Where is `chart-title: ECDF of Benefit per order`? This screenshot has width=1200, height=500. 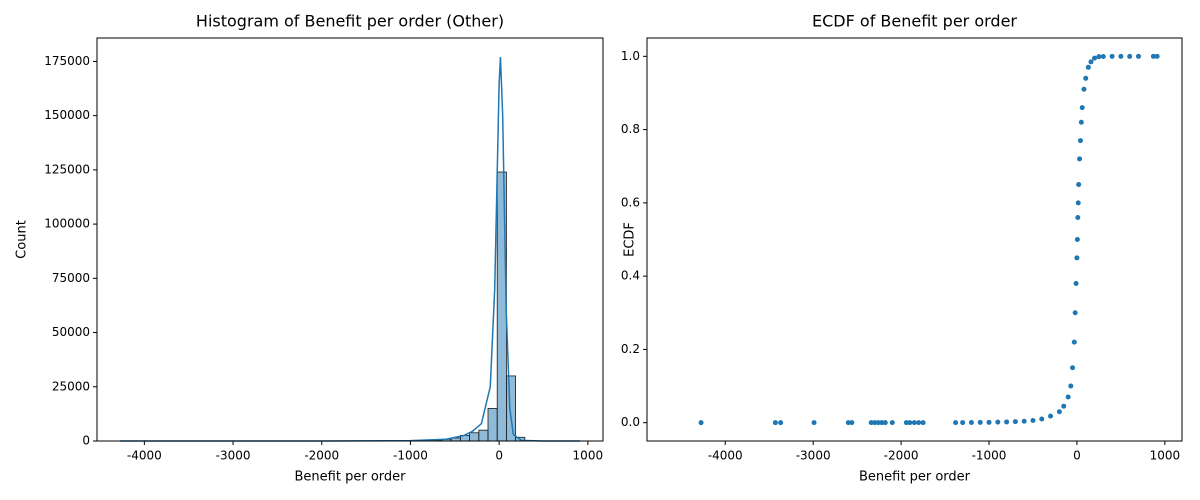 chart-title: ECDF of Benefit per order is located at coordinates (914, 21).